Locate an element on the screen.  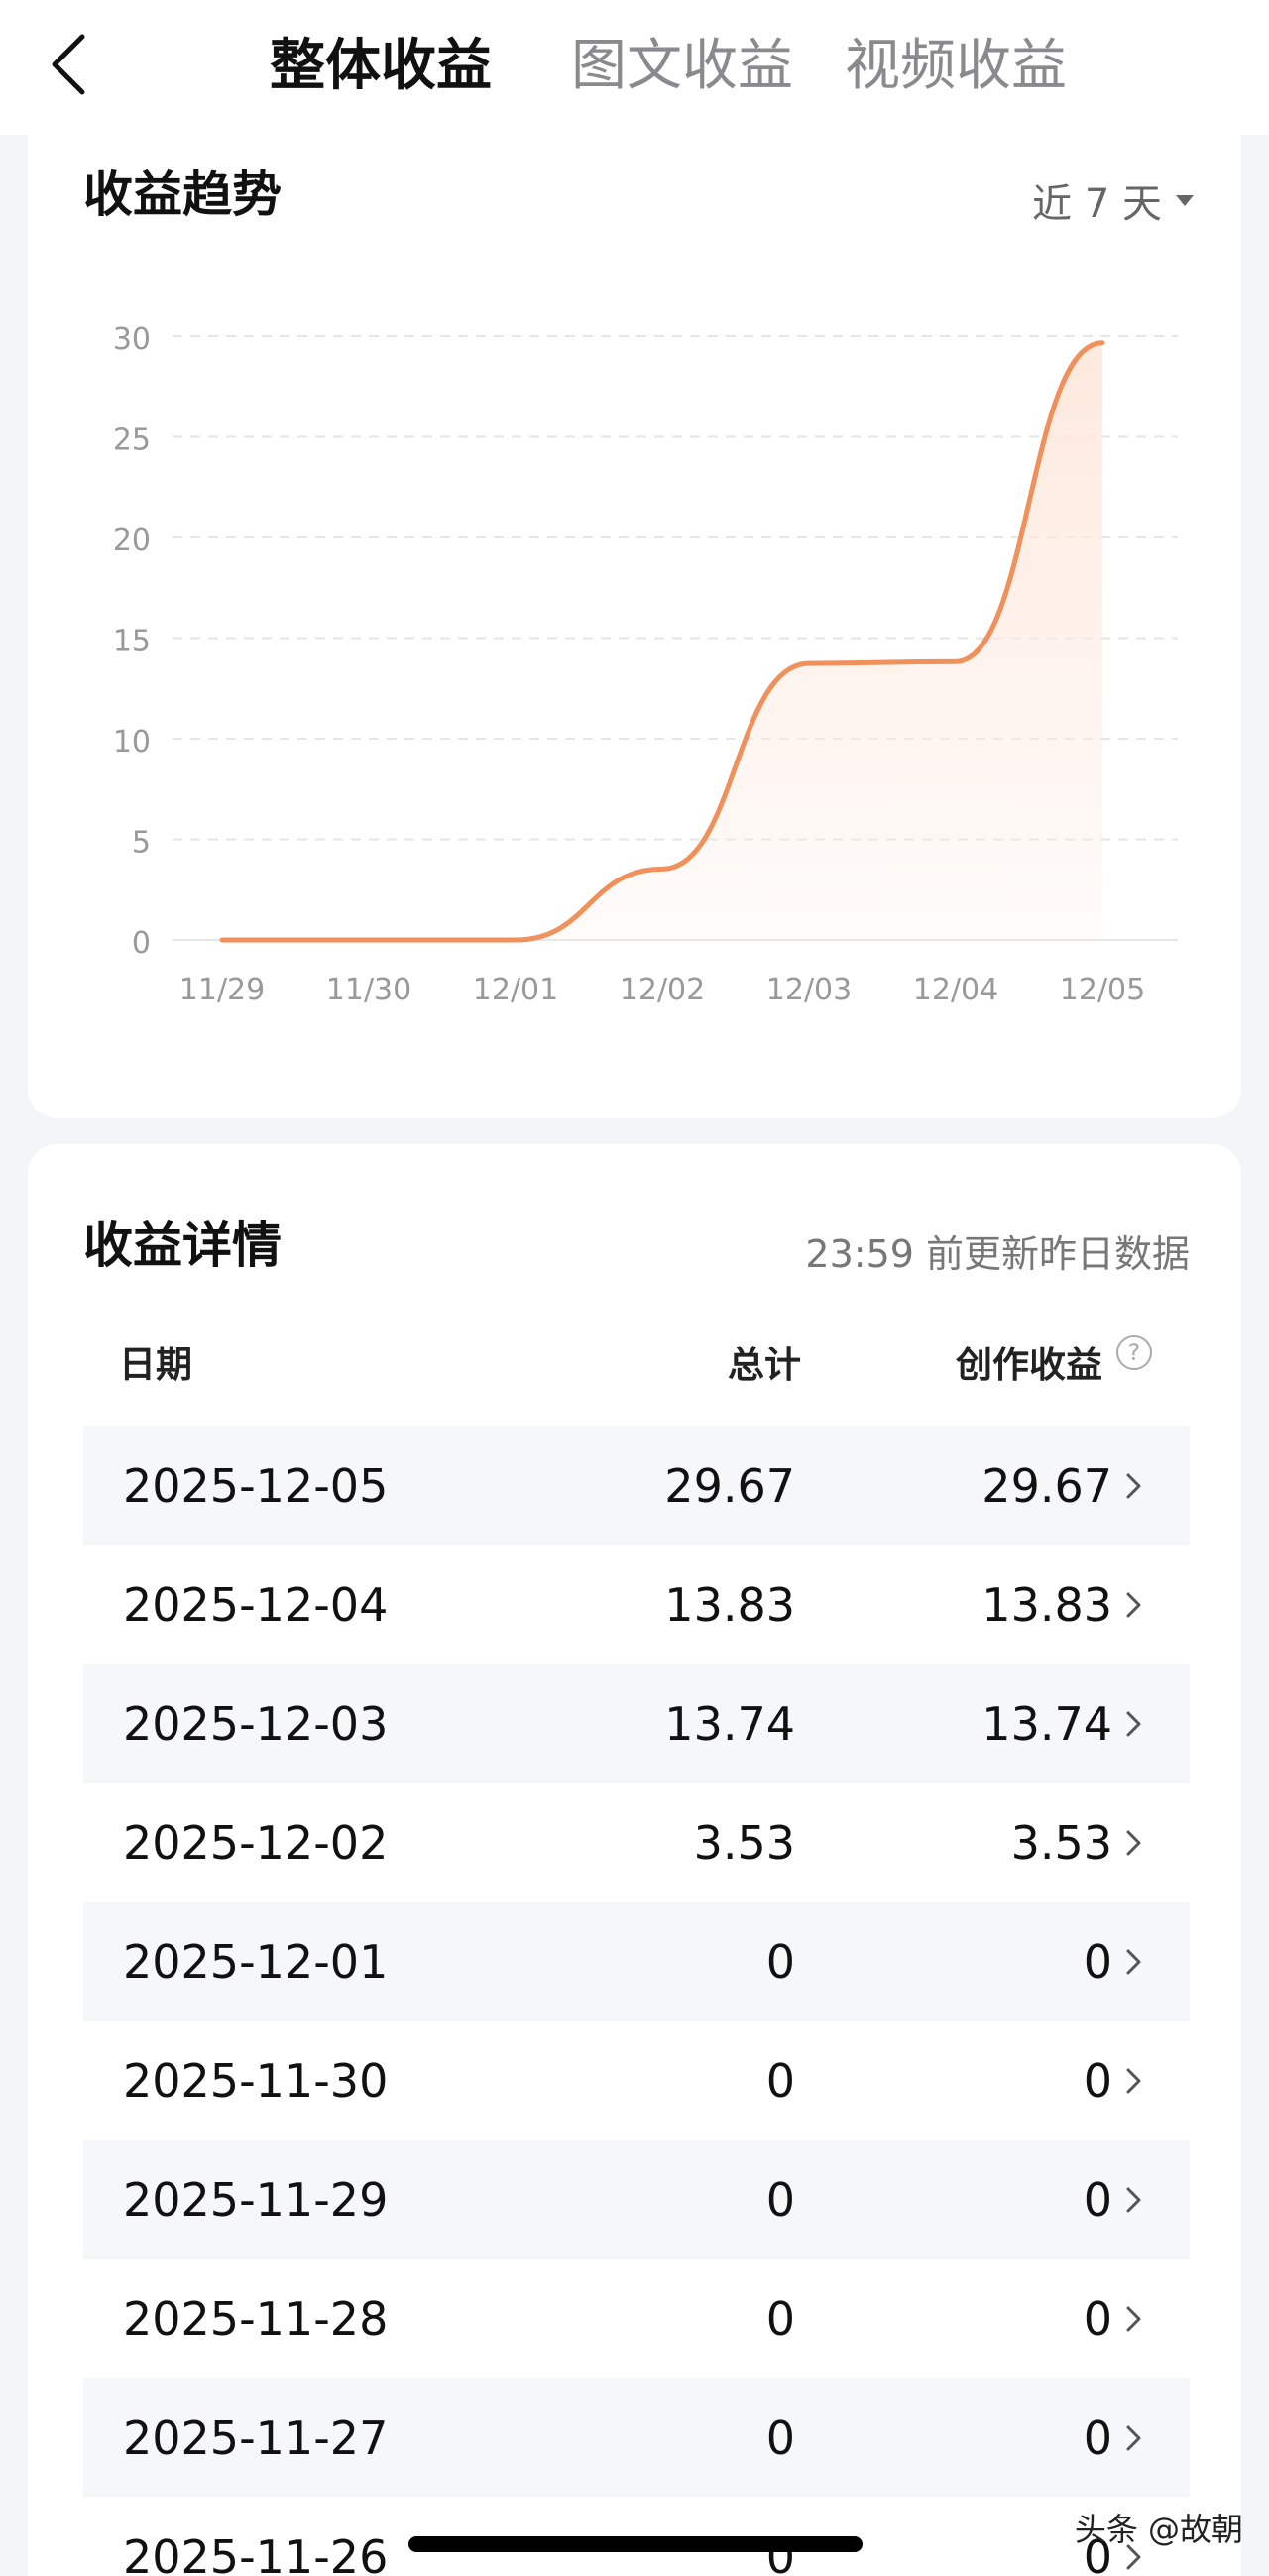
row-total: 3.53 is located at coordinates (744, 1843).